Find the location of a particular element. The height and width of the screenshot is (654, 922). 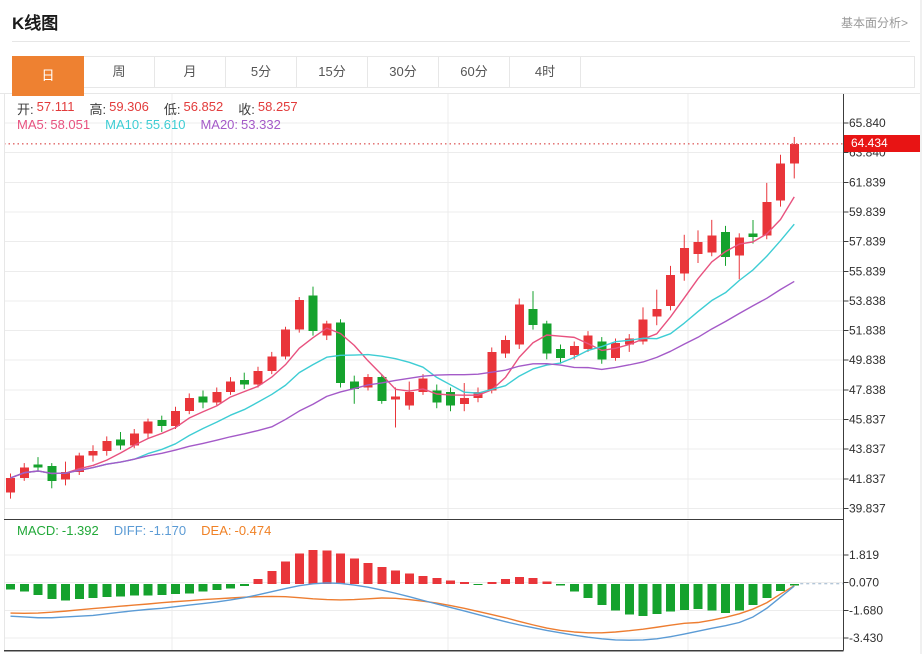

tab-月: 月 is located at coordinates (190, 72).